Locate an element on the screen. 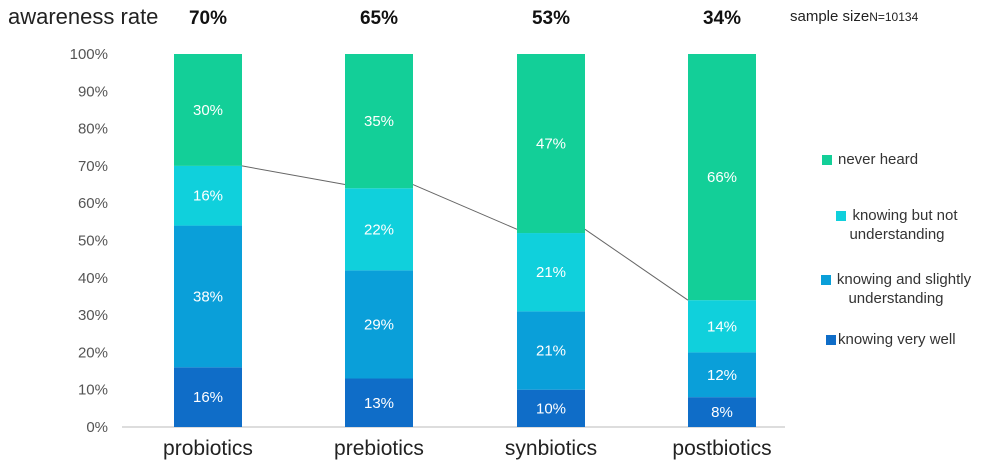 This screenshot has width=987, height=476. data-label: 47% is located at coordinates (551, 144).